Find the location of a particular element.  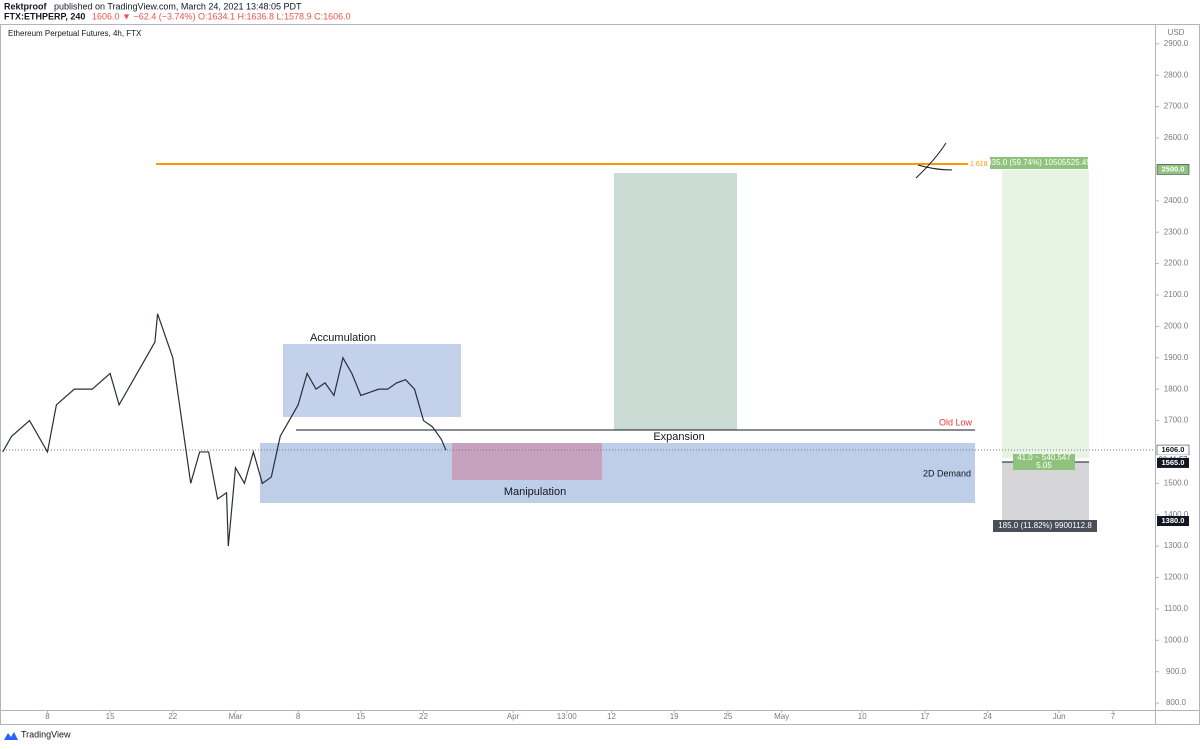

annotation: 185.0 (11.82%) 9900112.8 is located at coordinates (1045, 525).